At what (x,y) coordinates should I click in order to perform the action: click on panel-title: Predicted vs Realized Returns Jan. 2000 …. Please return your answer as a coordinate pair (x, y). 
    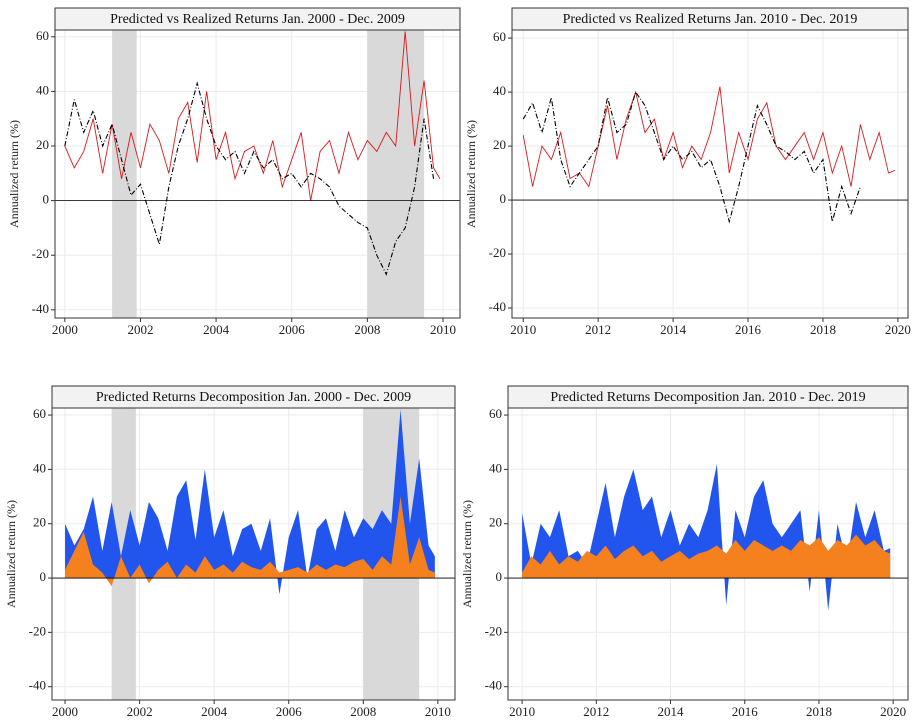
    Looking at the image, I should click on (257, 19).